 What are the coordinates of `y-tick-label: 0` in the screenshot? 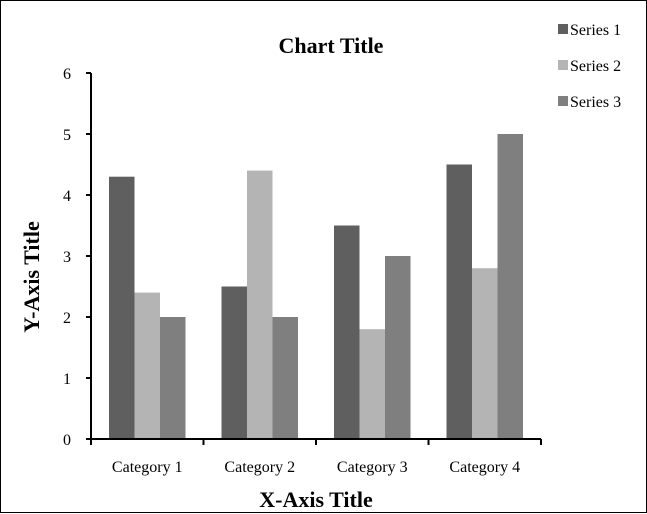 It's located at (67, 440).